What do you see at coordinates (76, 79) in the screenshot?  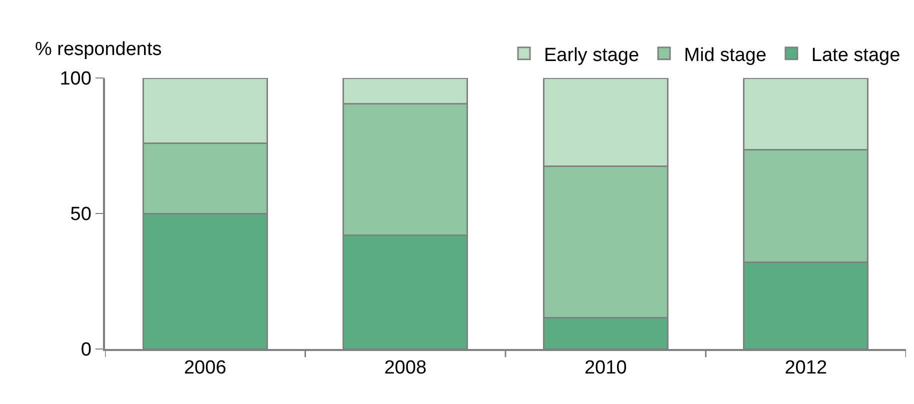 I see `y-tick-label: 100` at bounding box center [76, 79].